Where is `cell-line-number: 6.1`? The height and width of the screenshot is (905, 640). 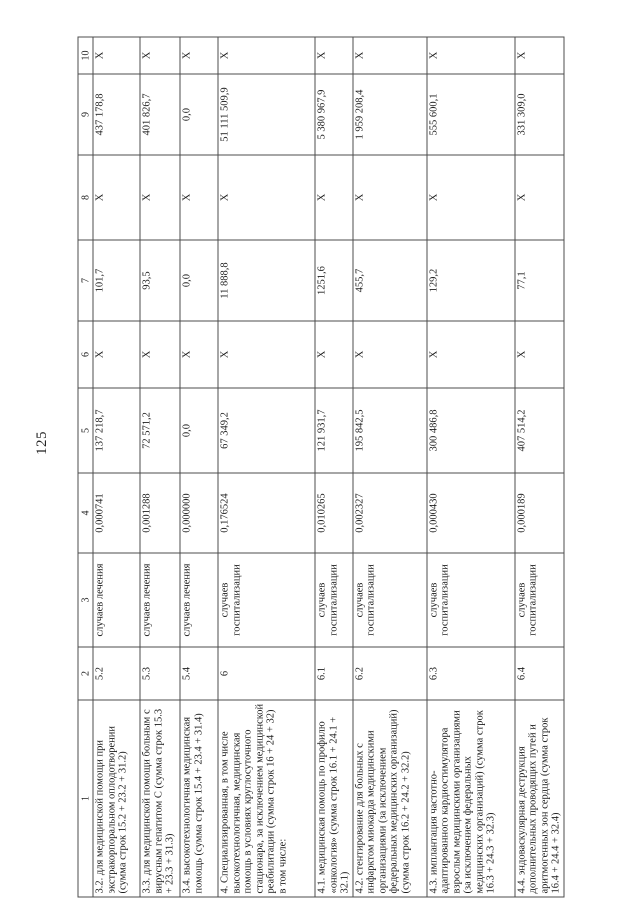 cell-line-number: 6.1 is located at coordinates (334, 673).